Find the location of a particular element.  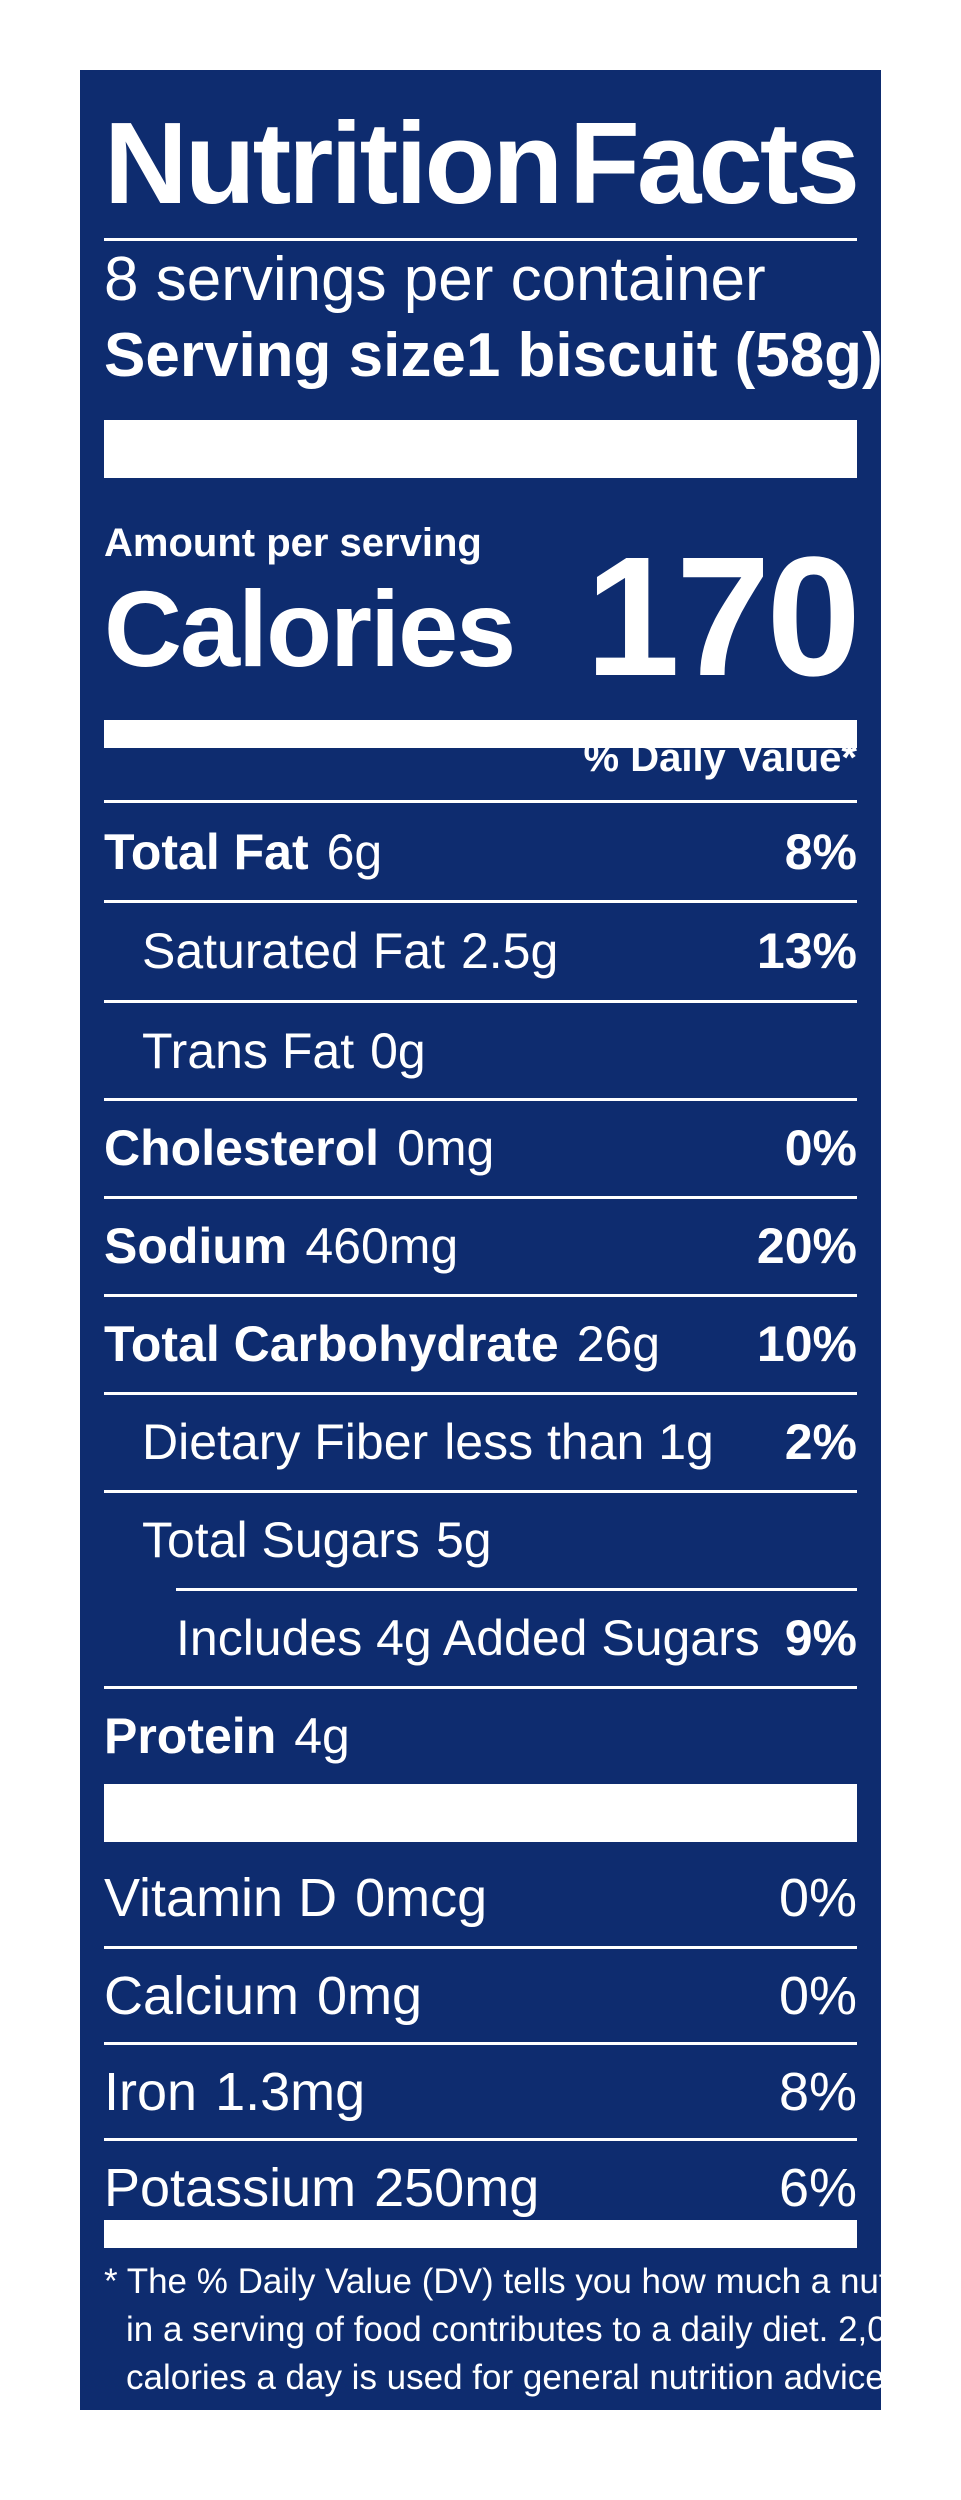

vitamin-amount: 250mg is located at coordinates (457, 2188).